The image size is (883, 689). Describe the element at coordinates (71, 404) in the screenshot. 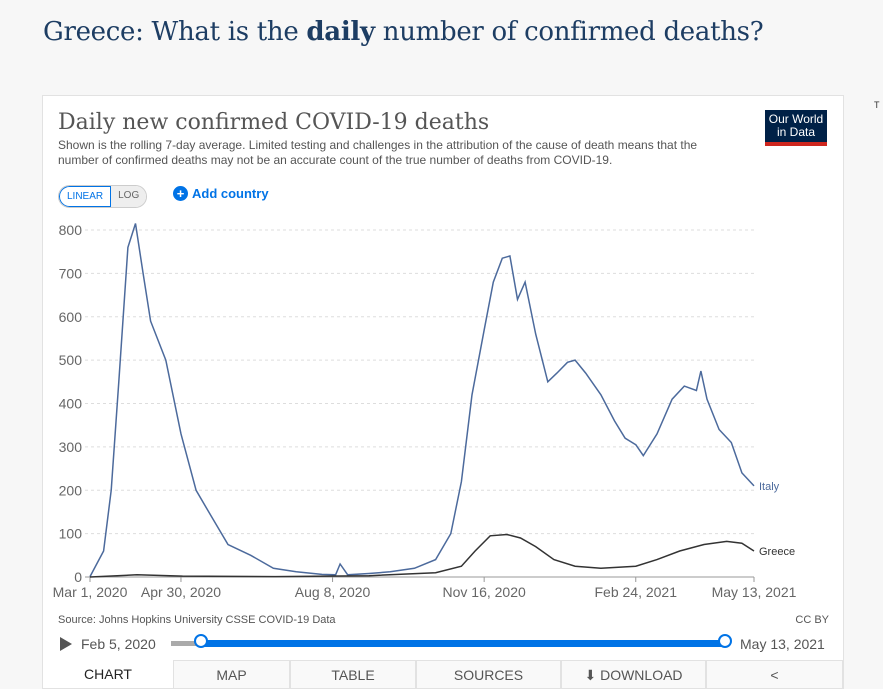

I see `y-tick-label: 400` at that location.